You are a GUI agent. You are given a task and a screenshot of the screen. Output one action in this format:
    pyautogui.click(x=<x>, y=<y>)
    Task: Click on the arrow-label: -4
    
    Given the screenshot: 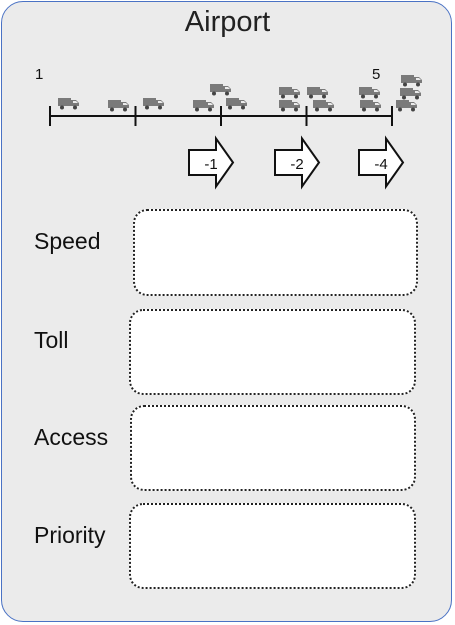 What is the action you would take?
    pyautogui.click(x=380, y=164)
    